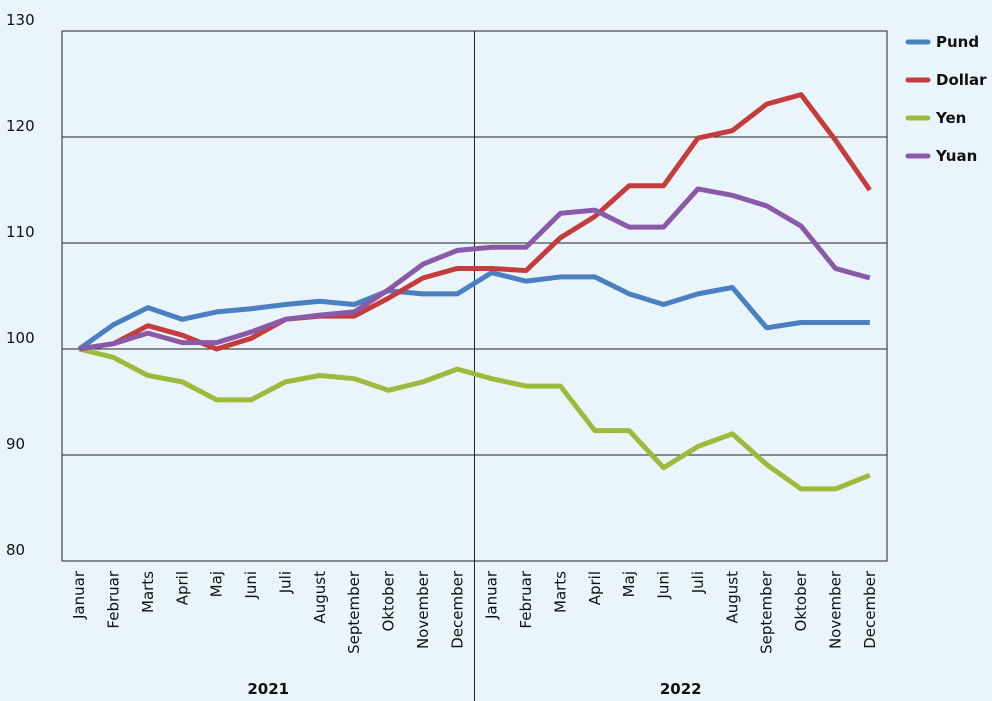 The image size is (992, 701). What do you see at coordinates (20, 20) in the screenshot?
I see `y-tick-label: 130` at bounding box center [20, 20].